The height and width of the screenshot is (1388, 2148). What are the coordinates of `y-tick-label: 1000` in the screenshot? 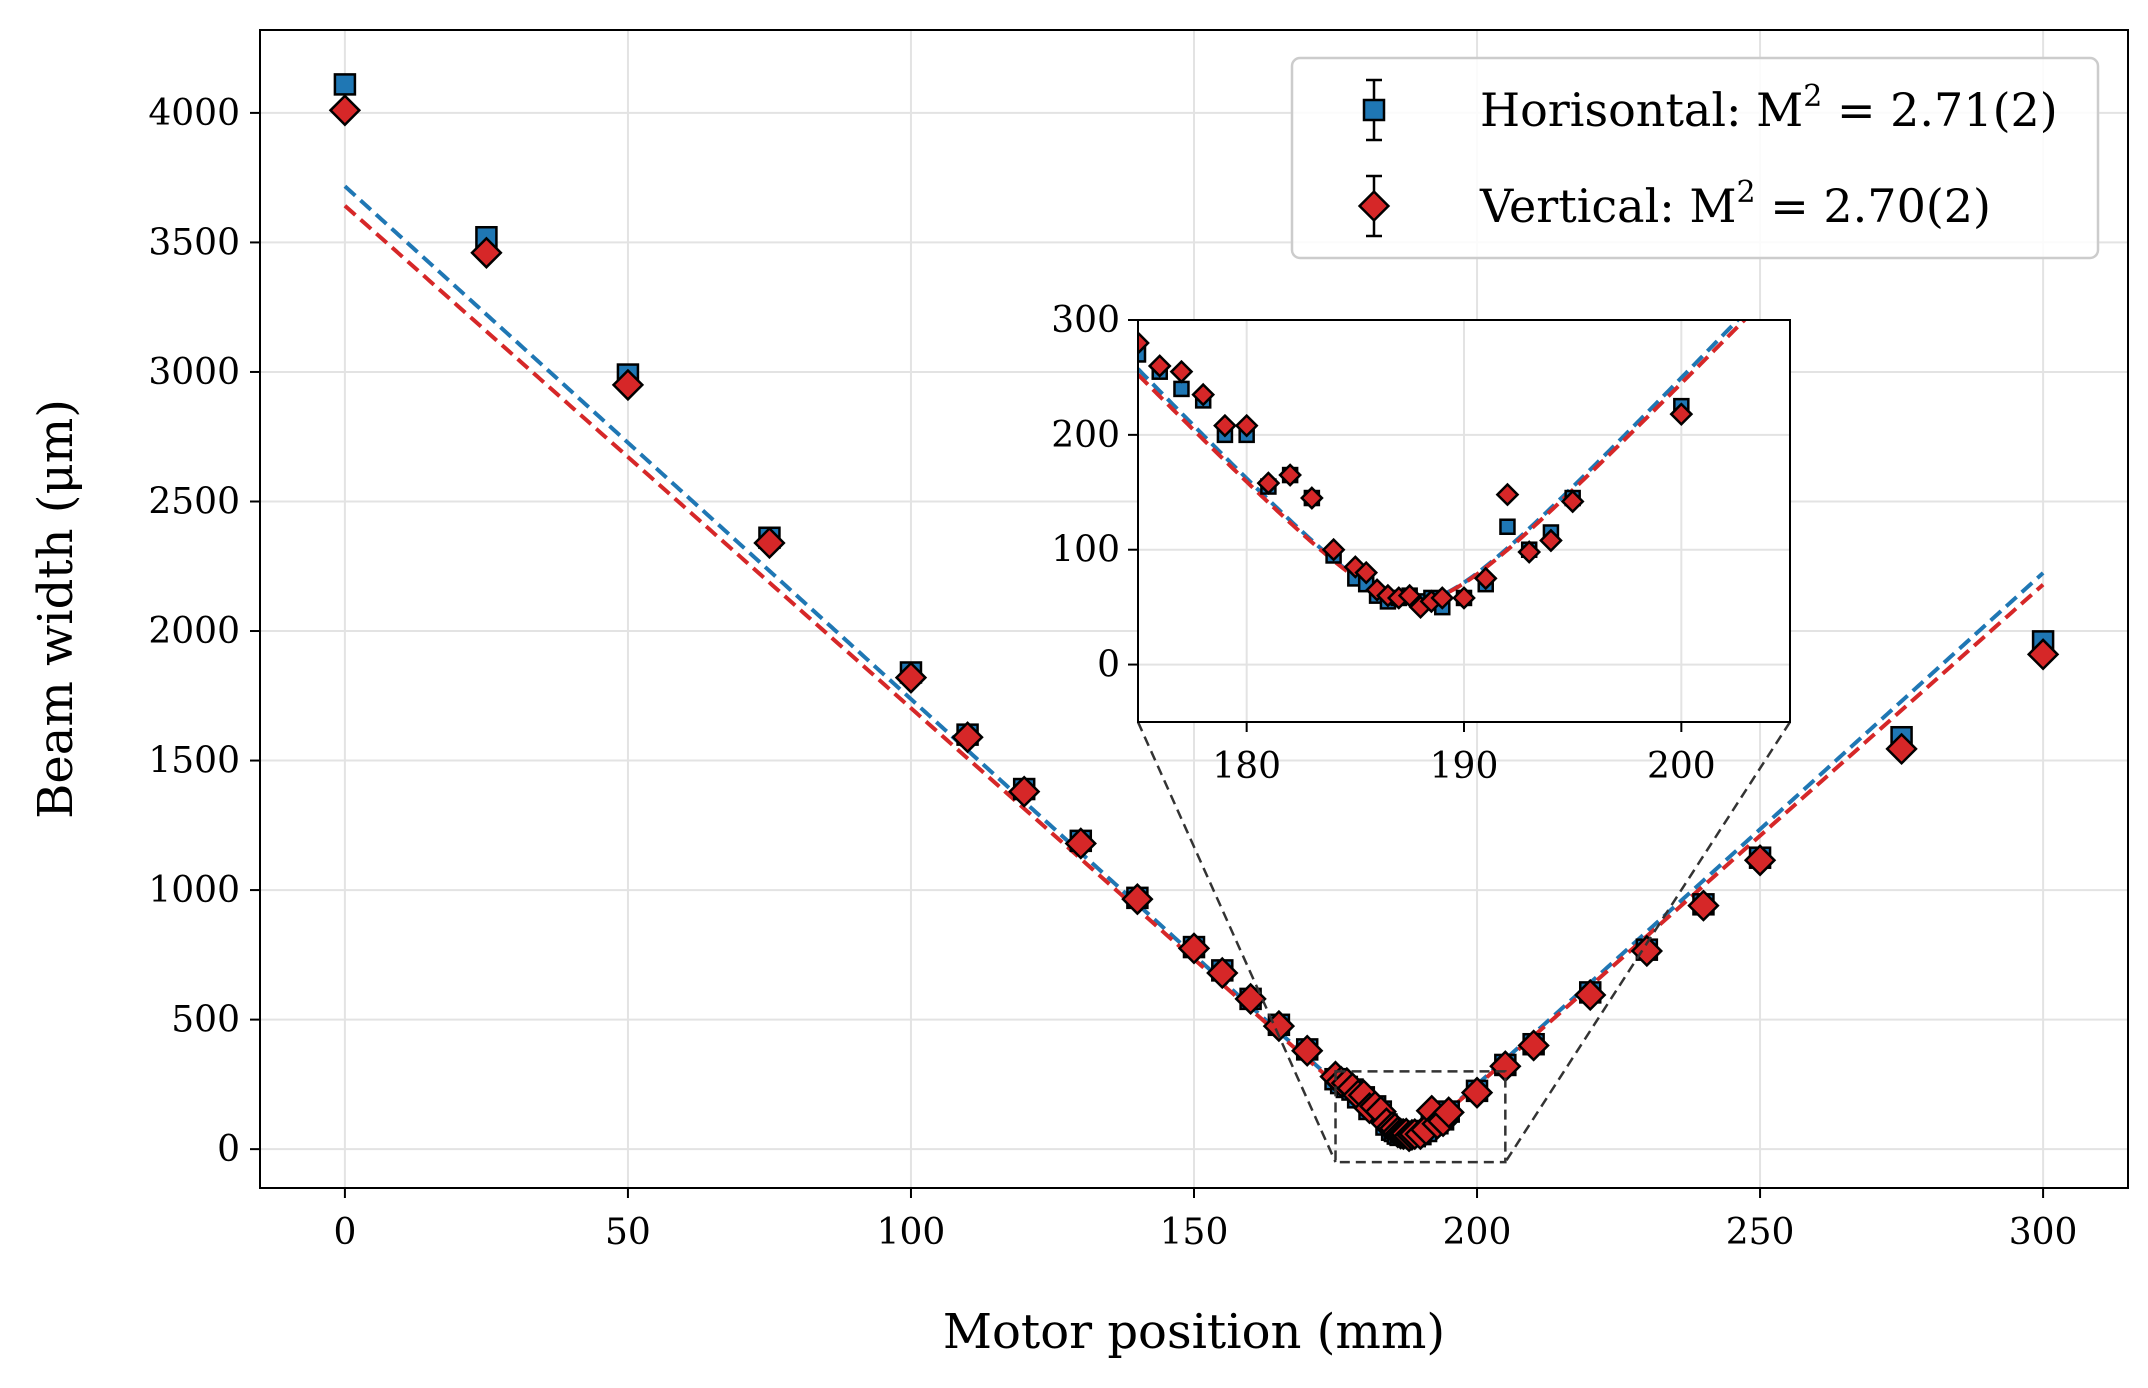 It's located at (194, 890).